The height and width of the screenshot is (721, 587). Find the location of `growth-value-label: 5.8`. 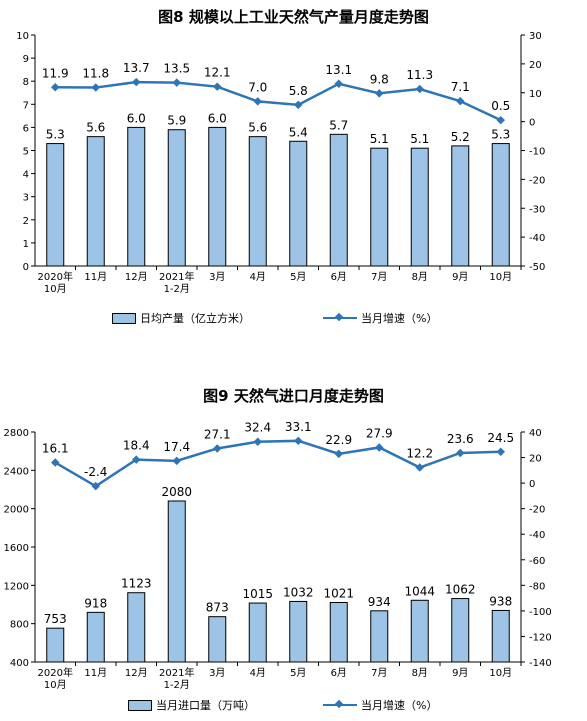

growth-value-label: 5.8 is located at coordinates (298, 91).